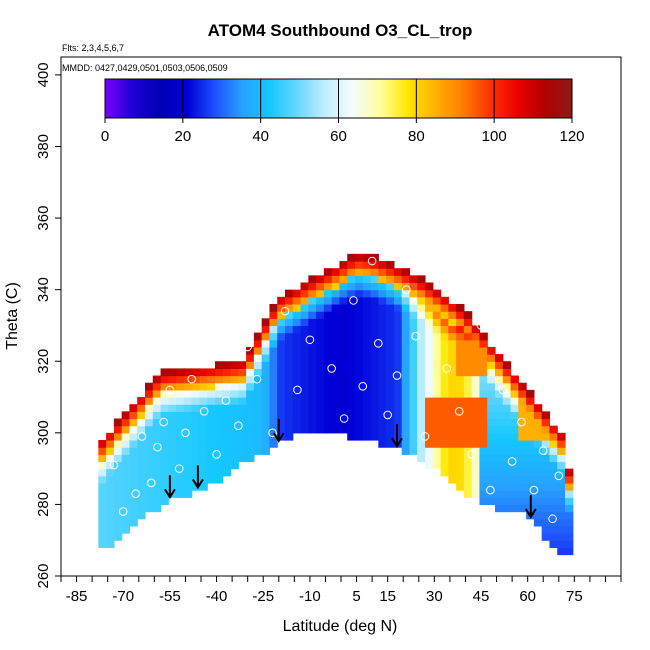  I want to click on dates-note: MMDD: 0427,0429,0501,0503,0506,0509, so click(145, 68).